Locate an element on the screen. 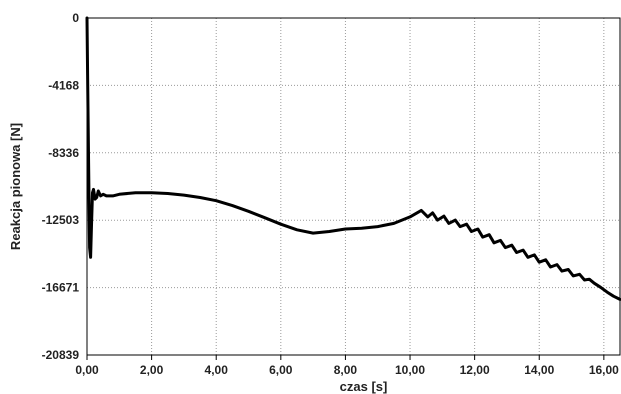 The width and height of the screenshot is (621, 394). x-tick-label: 6,00 is located at coordinates (281, 370).